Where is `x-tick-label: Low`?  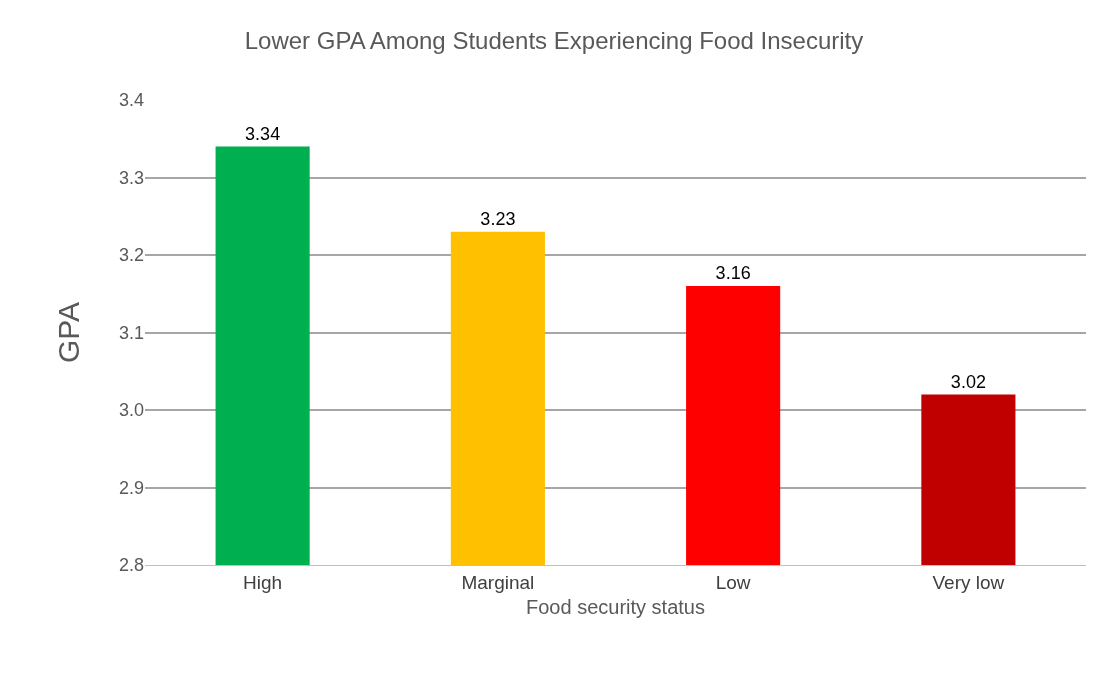 x-tick-label: Low is located at coordinates (733, 582).